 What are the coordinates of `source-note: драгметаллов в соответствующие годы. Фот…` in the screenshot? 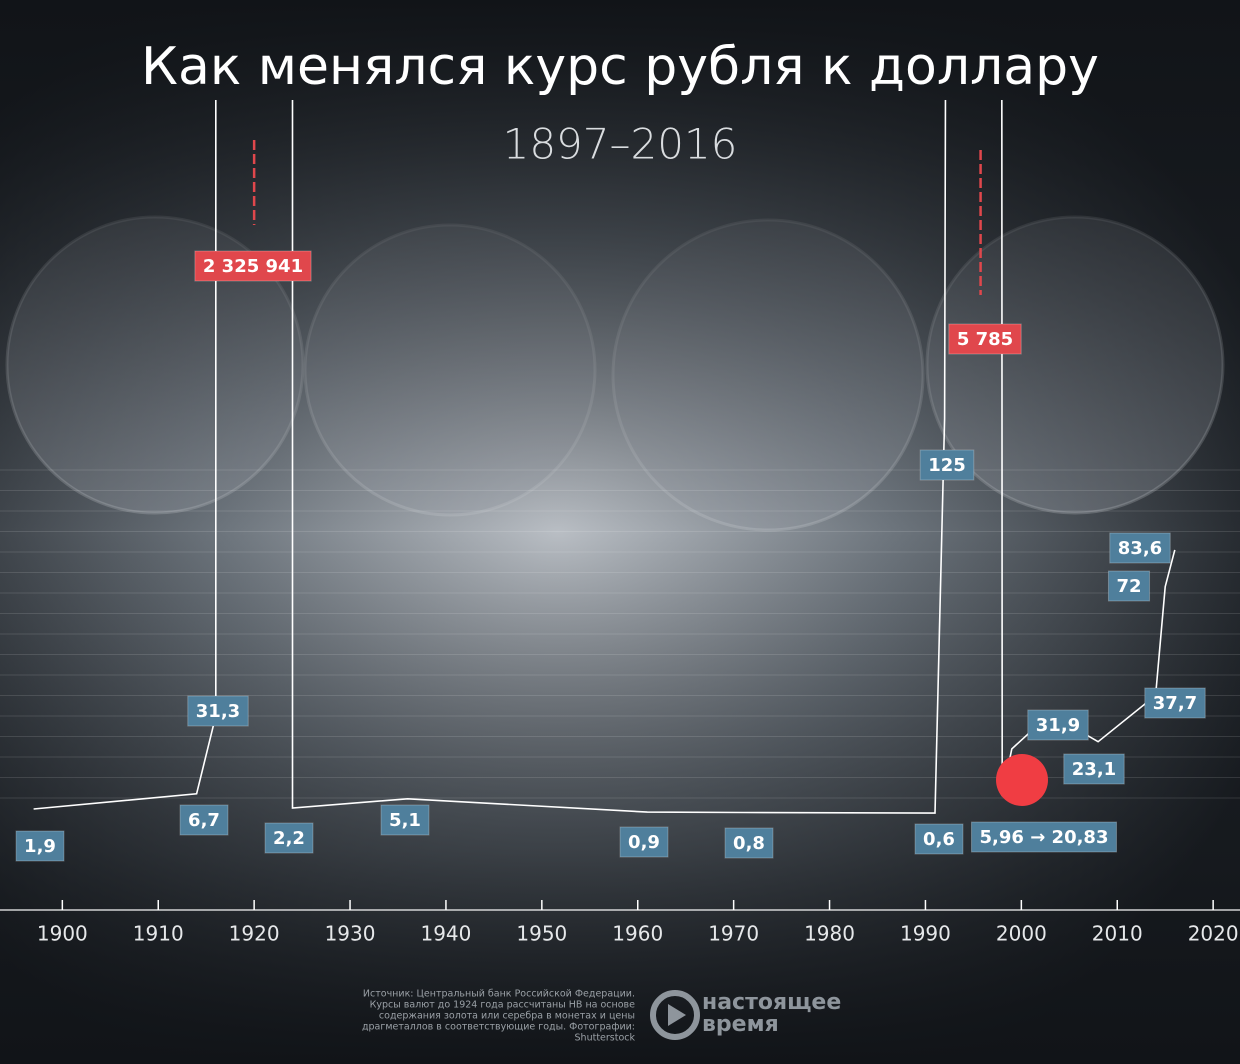 It's located at (498, 1027).